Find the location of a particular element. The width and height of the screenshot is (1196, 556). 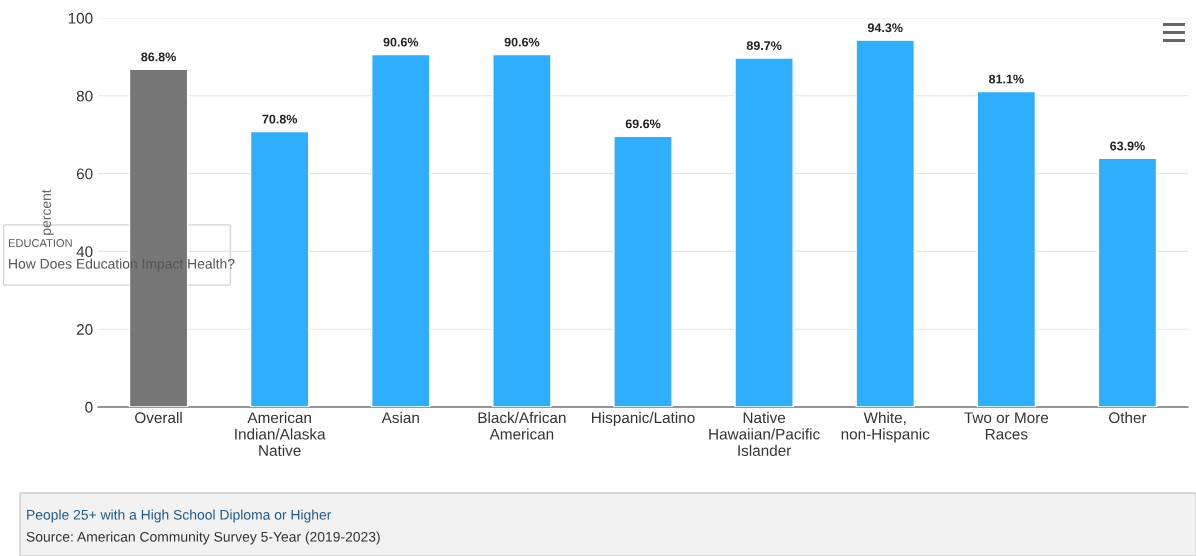

x-tick-label: American Indian/Alaska Native is located at coordinates (280, 433).